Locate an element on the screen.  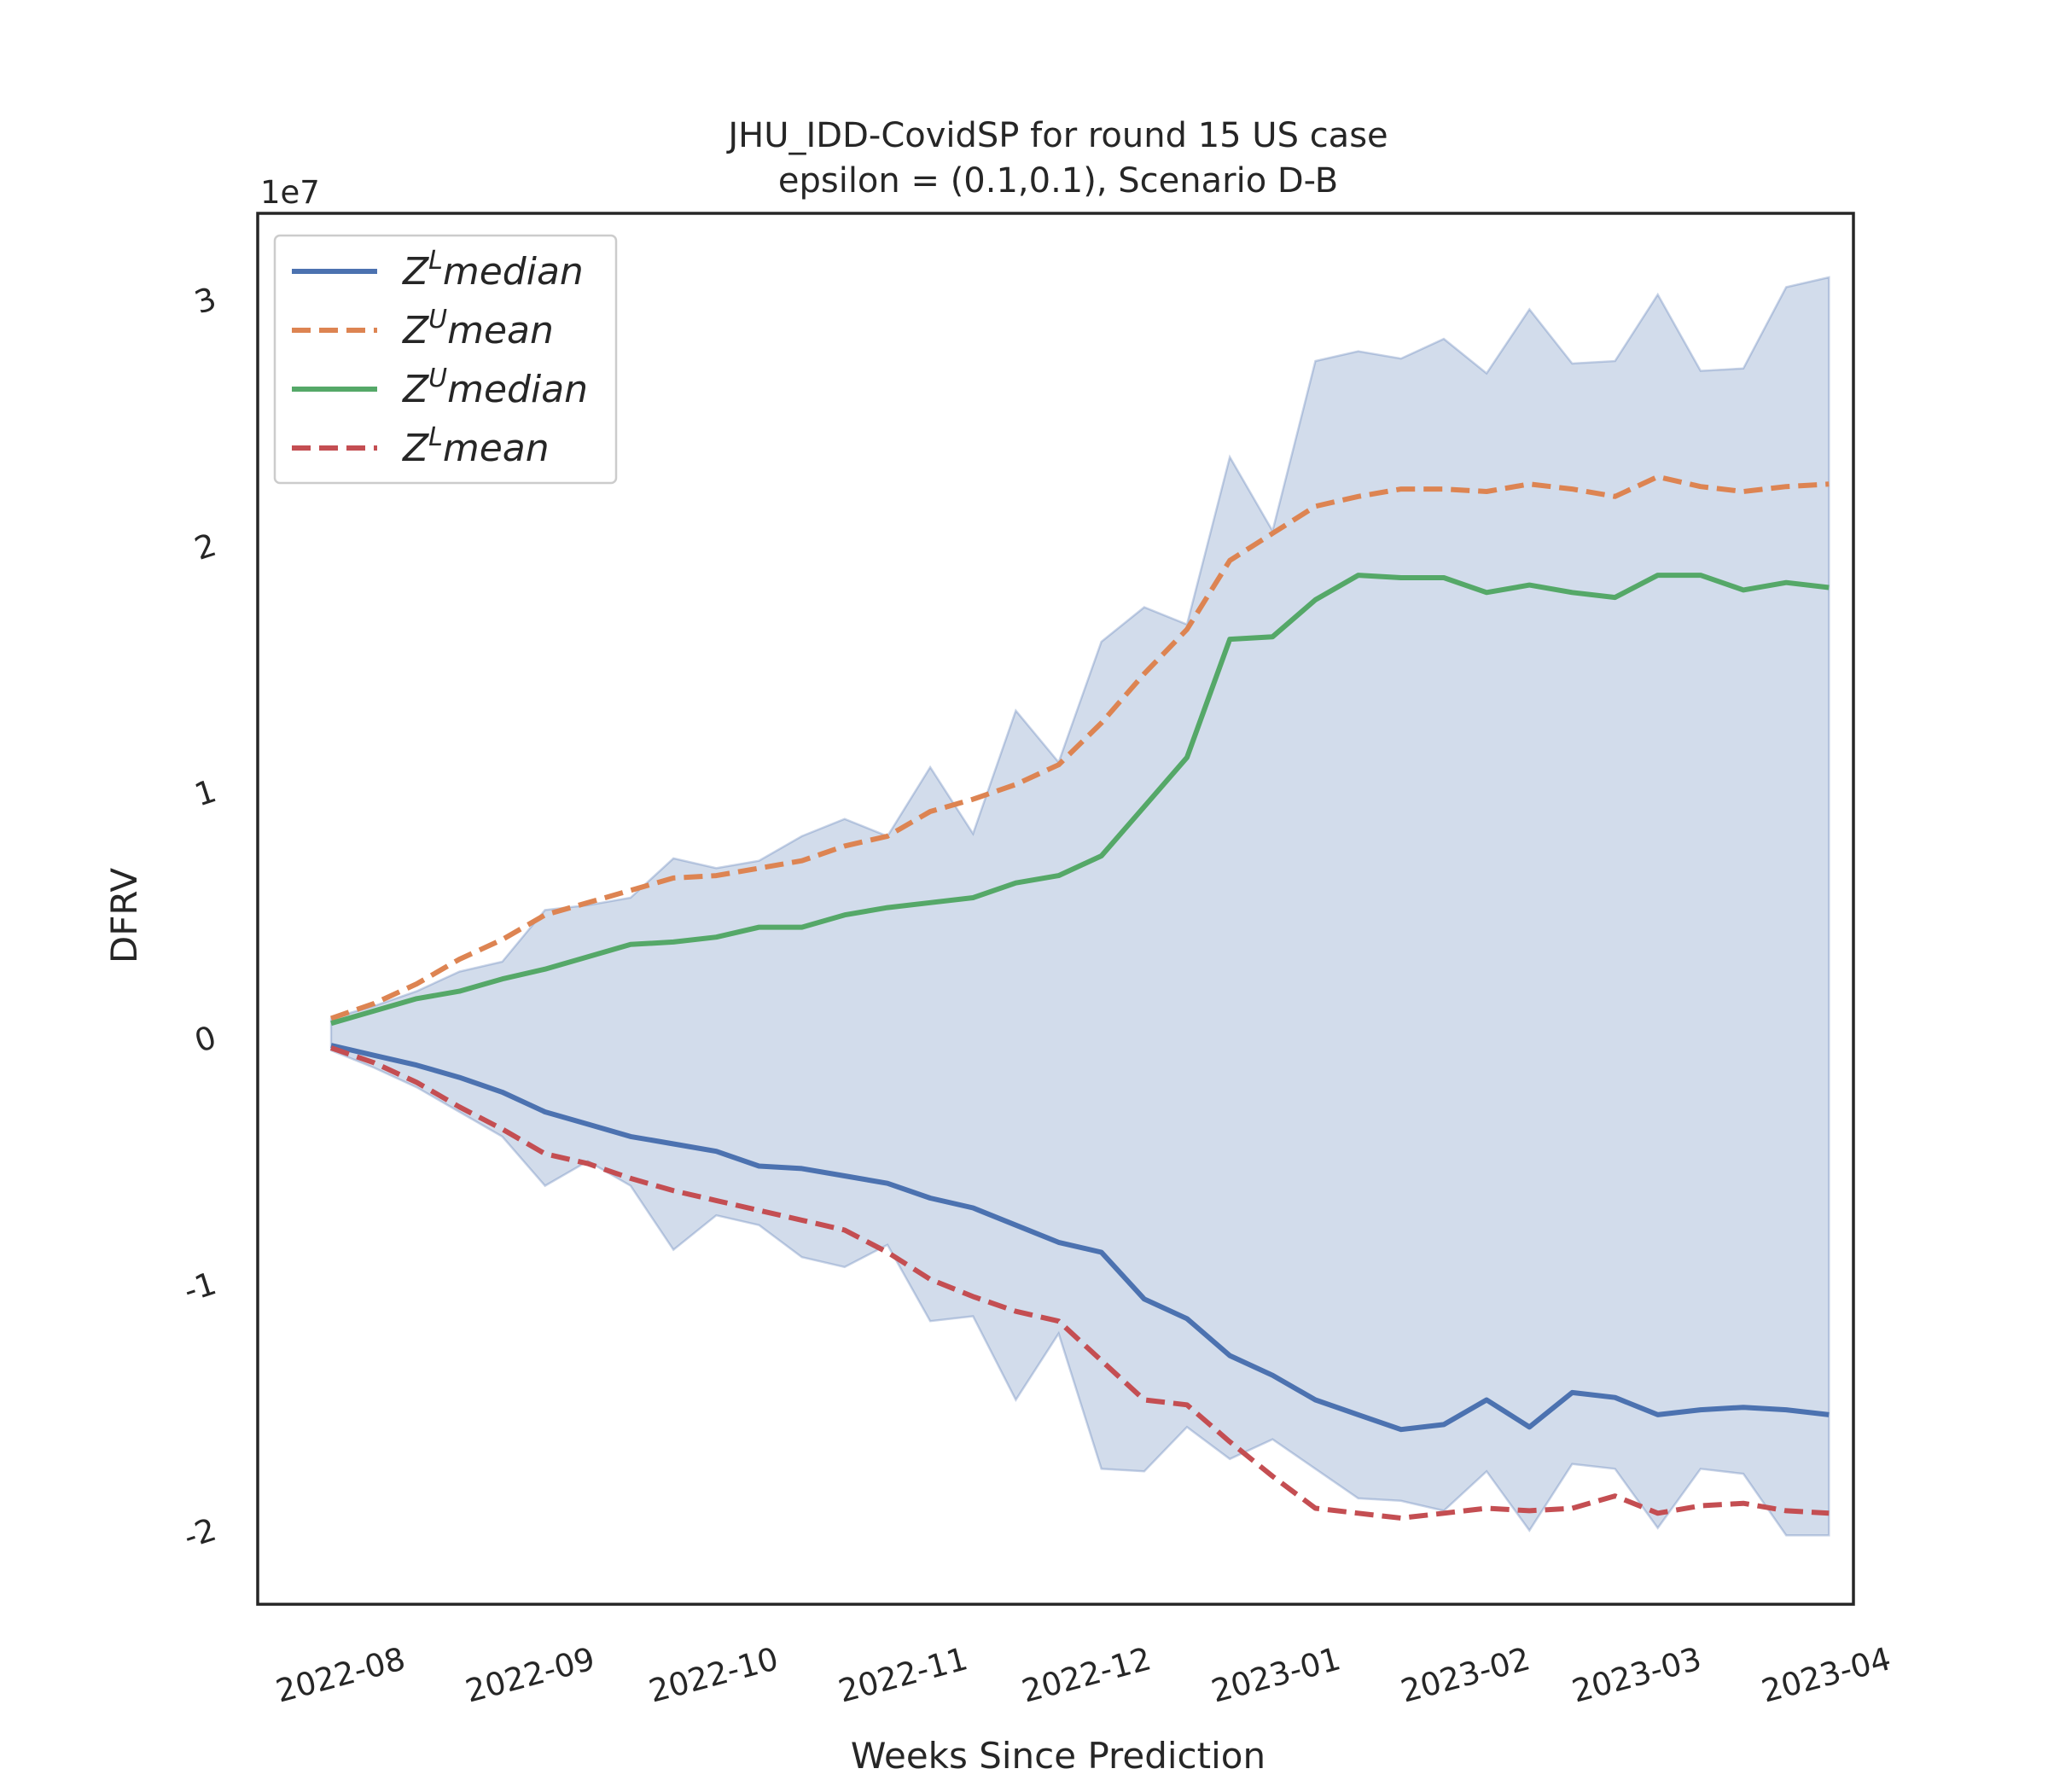
chart-title-line1: JHU_IDD-CovidSP for round 15 US case is located at coordinates (1056, 135).